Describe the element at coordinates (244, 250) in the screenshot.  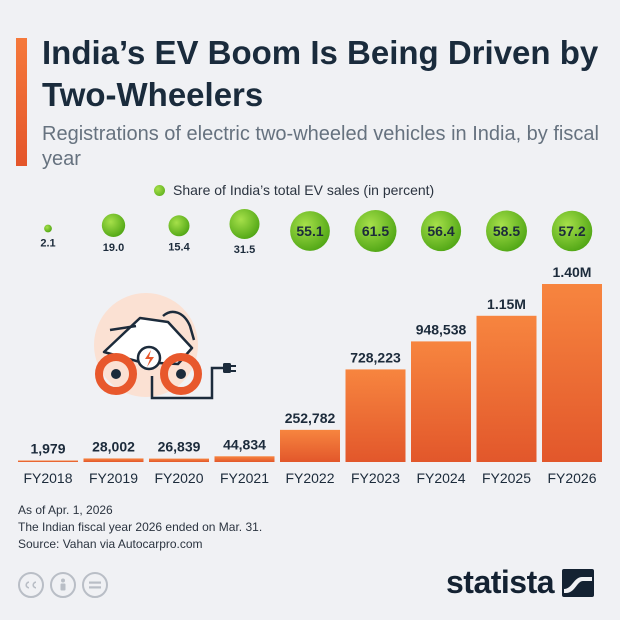
I see `share-value-label: 31.5` at that location.